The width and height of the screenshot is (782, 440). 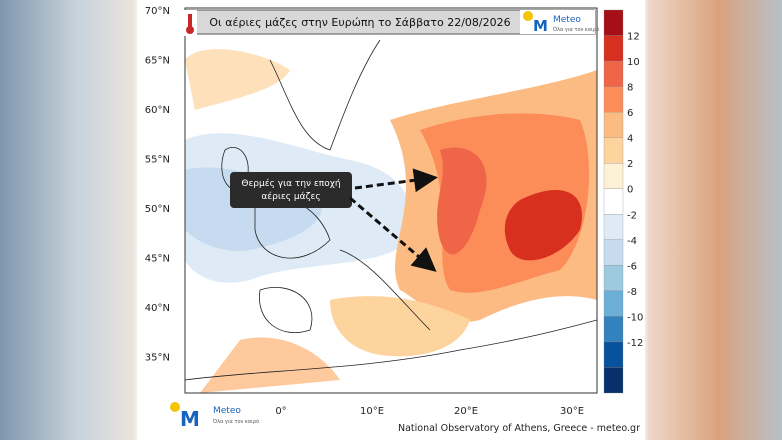 What do you see at coordinates (157, 110) in the screenshot?
I see `lat-label: 60°N` at bounding box center [157, 110].